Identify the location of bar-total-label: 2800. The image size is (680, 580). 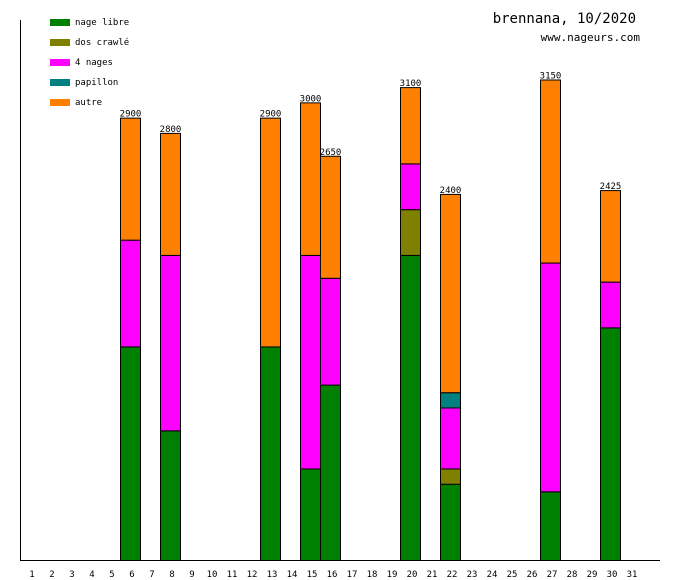
(171, 130).